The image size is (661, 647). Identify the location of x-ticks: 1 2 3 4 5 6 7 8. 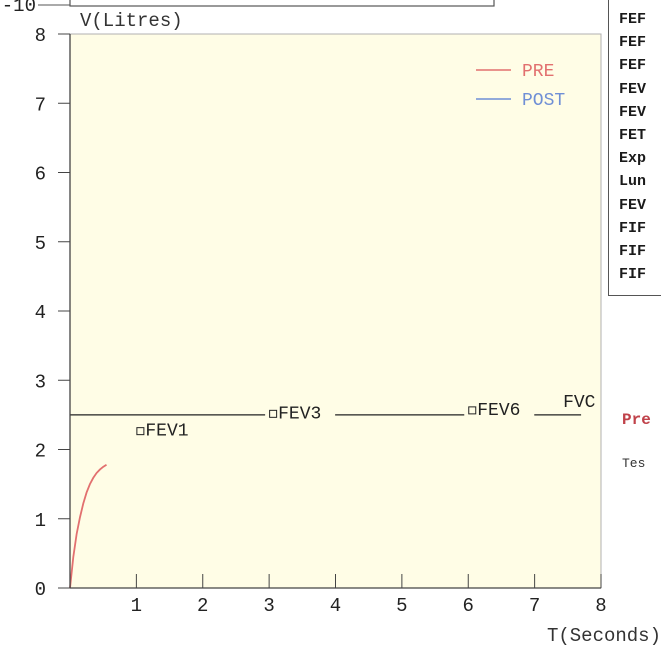
(369, 595).